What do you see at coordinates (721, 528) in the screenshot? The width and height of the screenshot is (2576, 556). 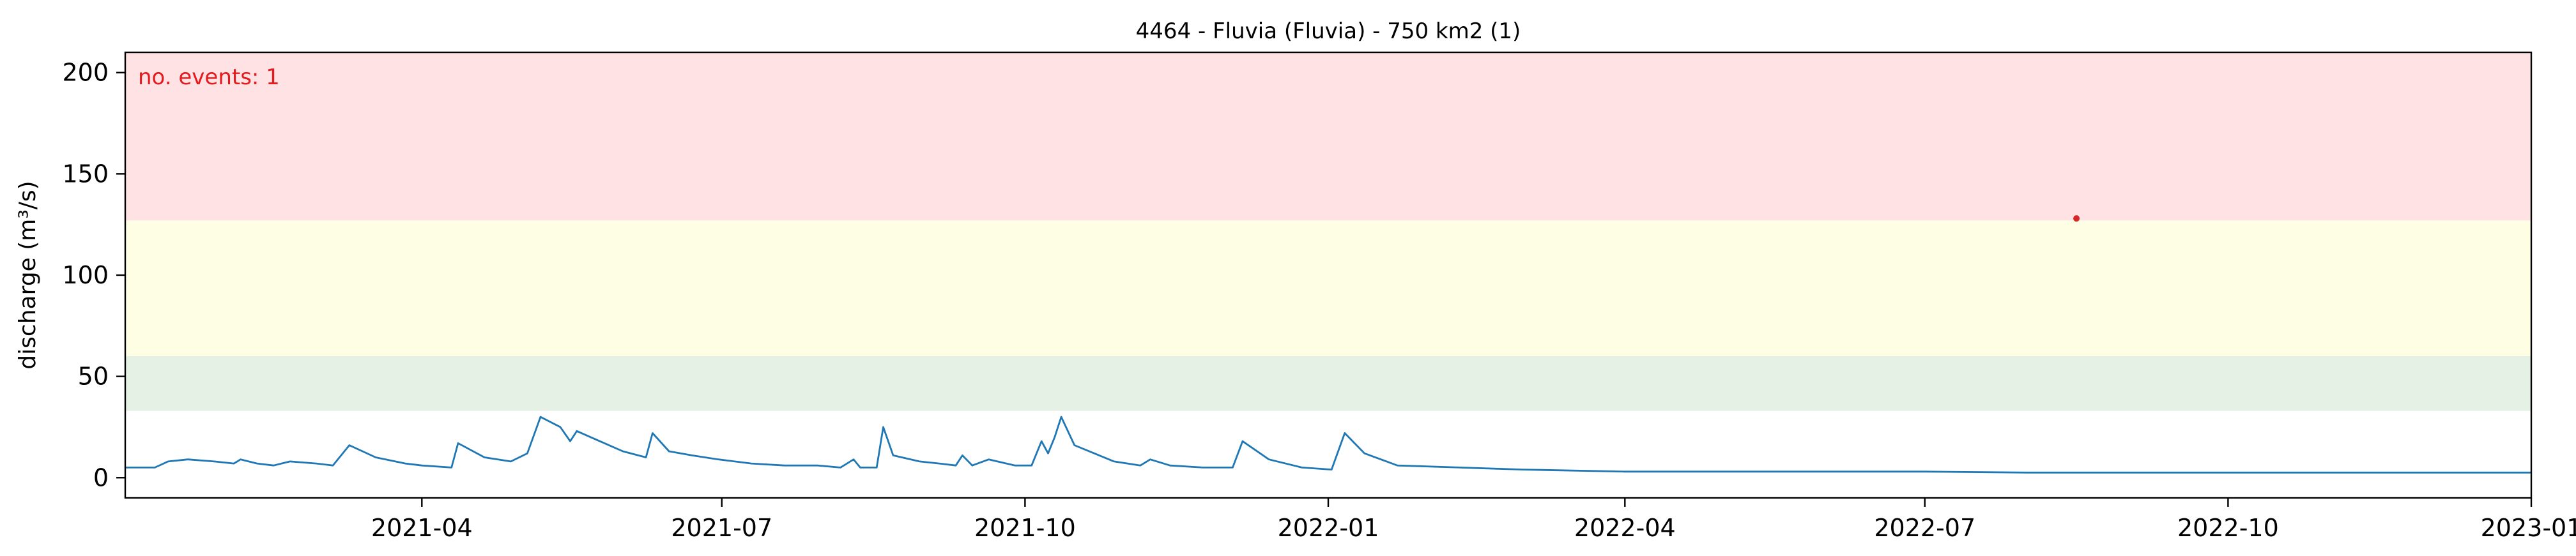 I see `x-tick-label: 2021-07` at bounding box center [721, 528].